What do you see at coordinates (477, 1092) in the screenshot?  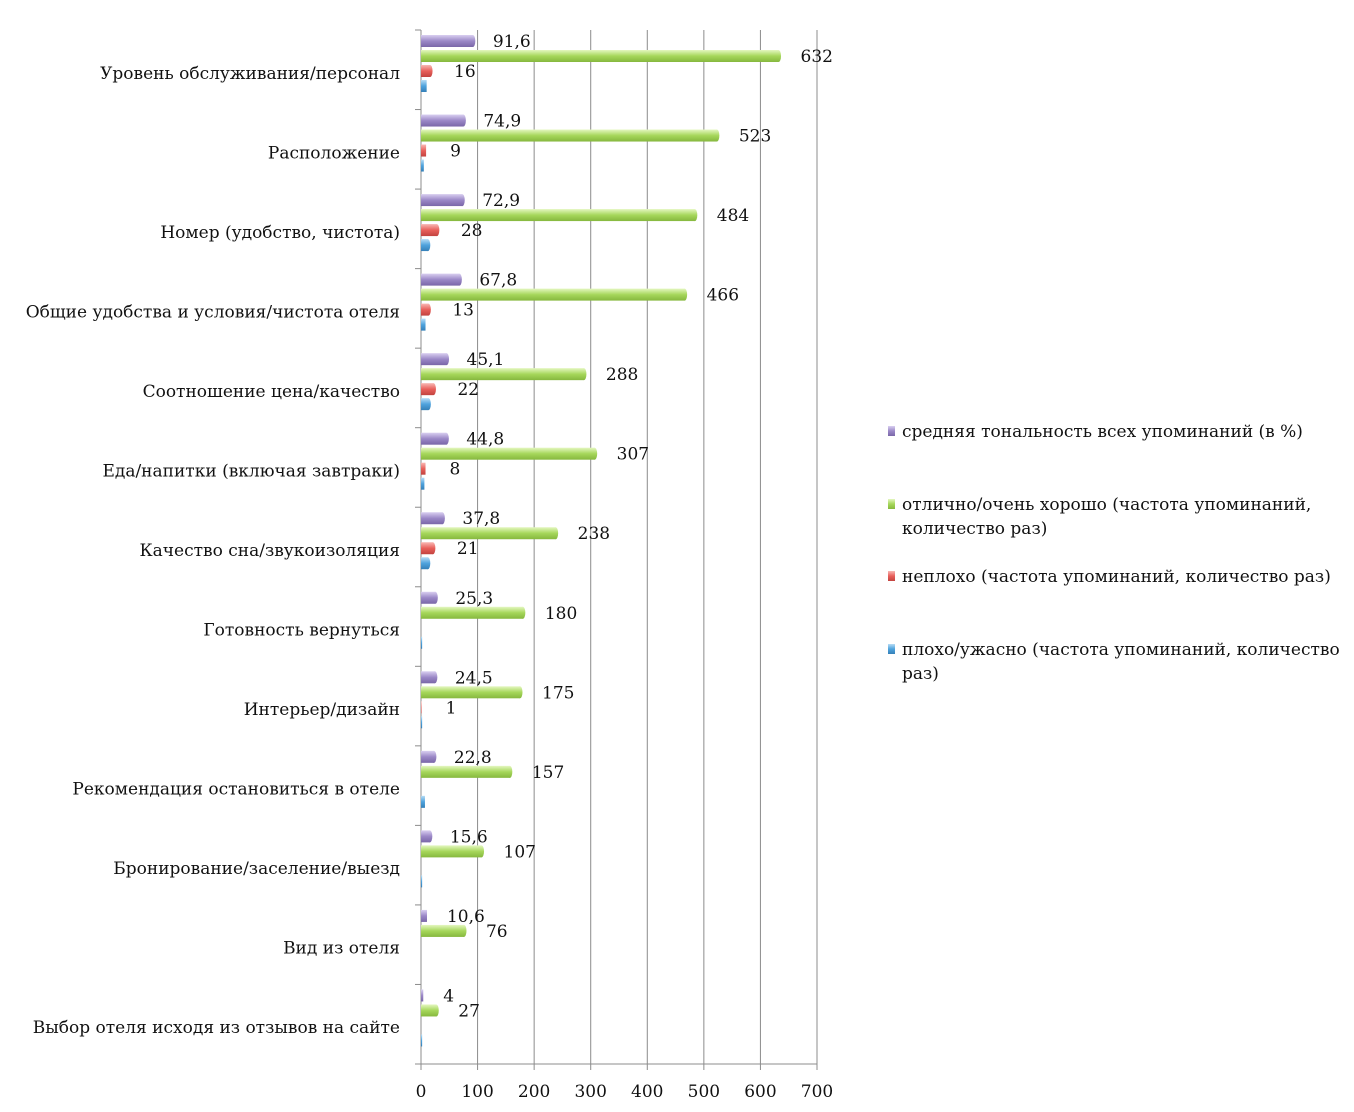 I see `x-tick-label: 100` at bounding box center [477, 1092].